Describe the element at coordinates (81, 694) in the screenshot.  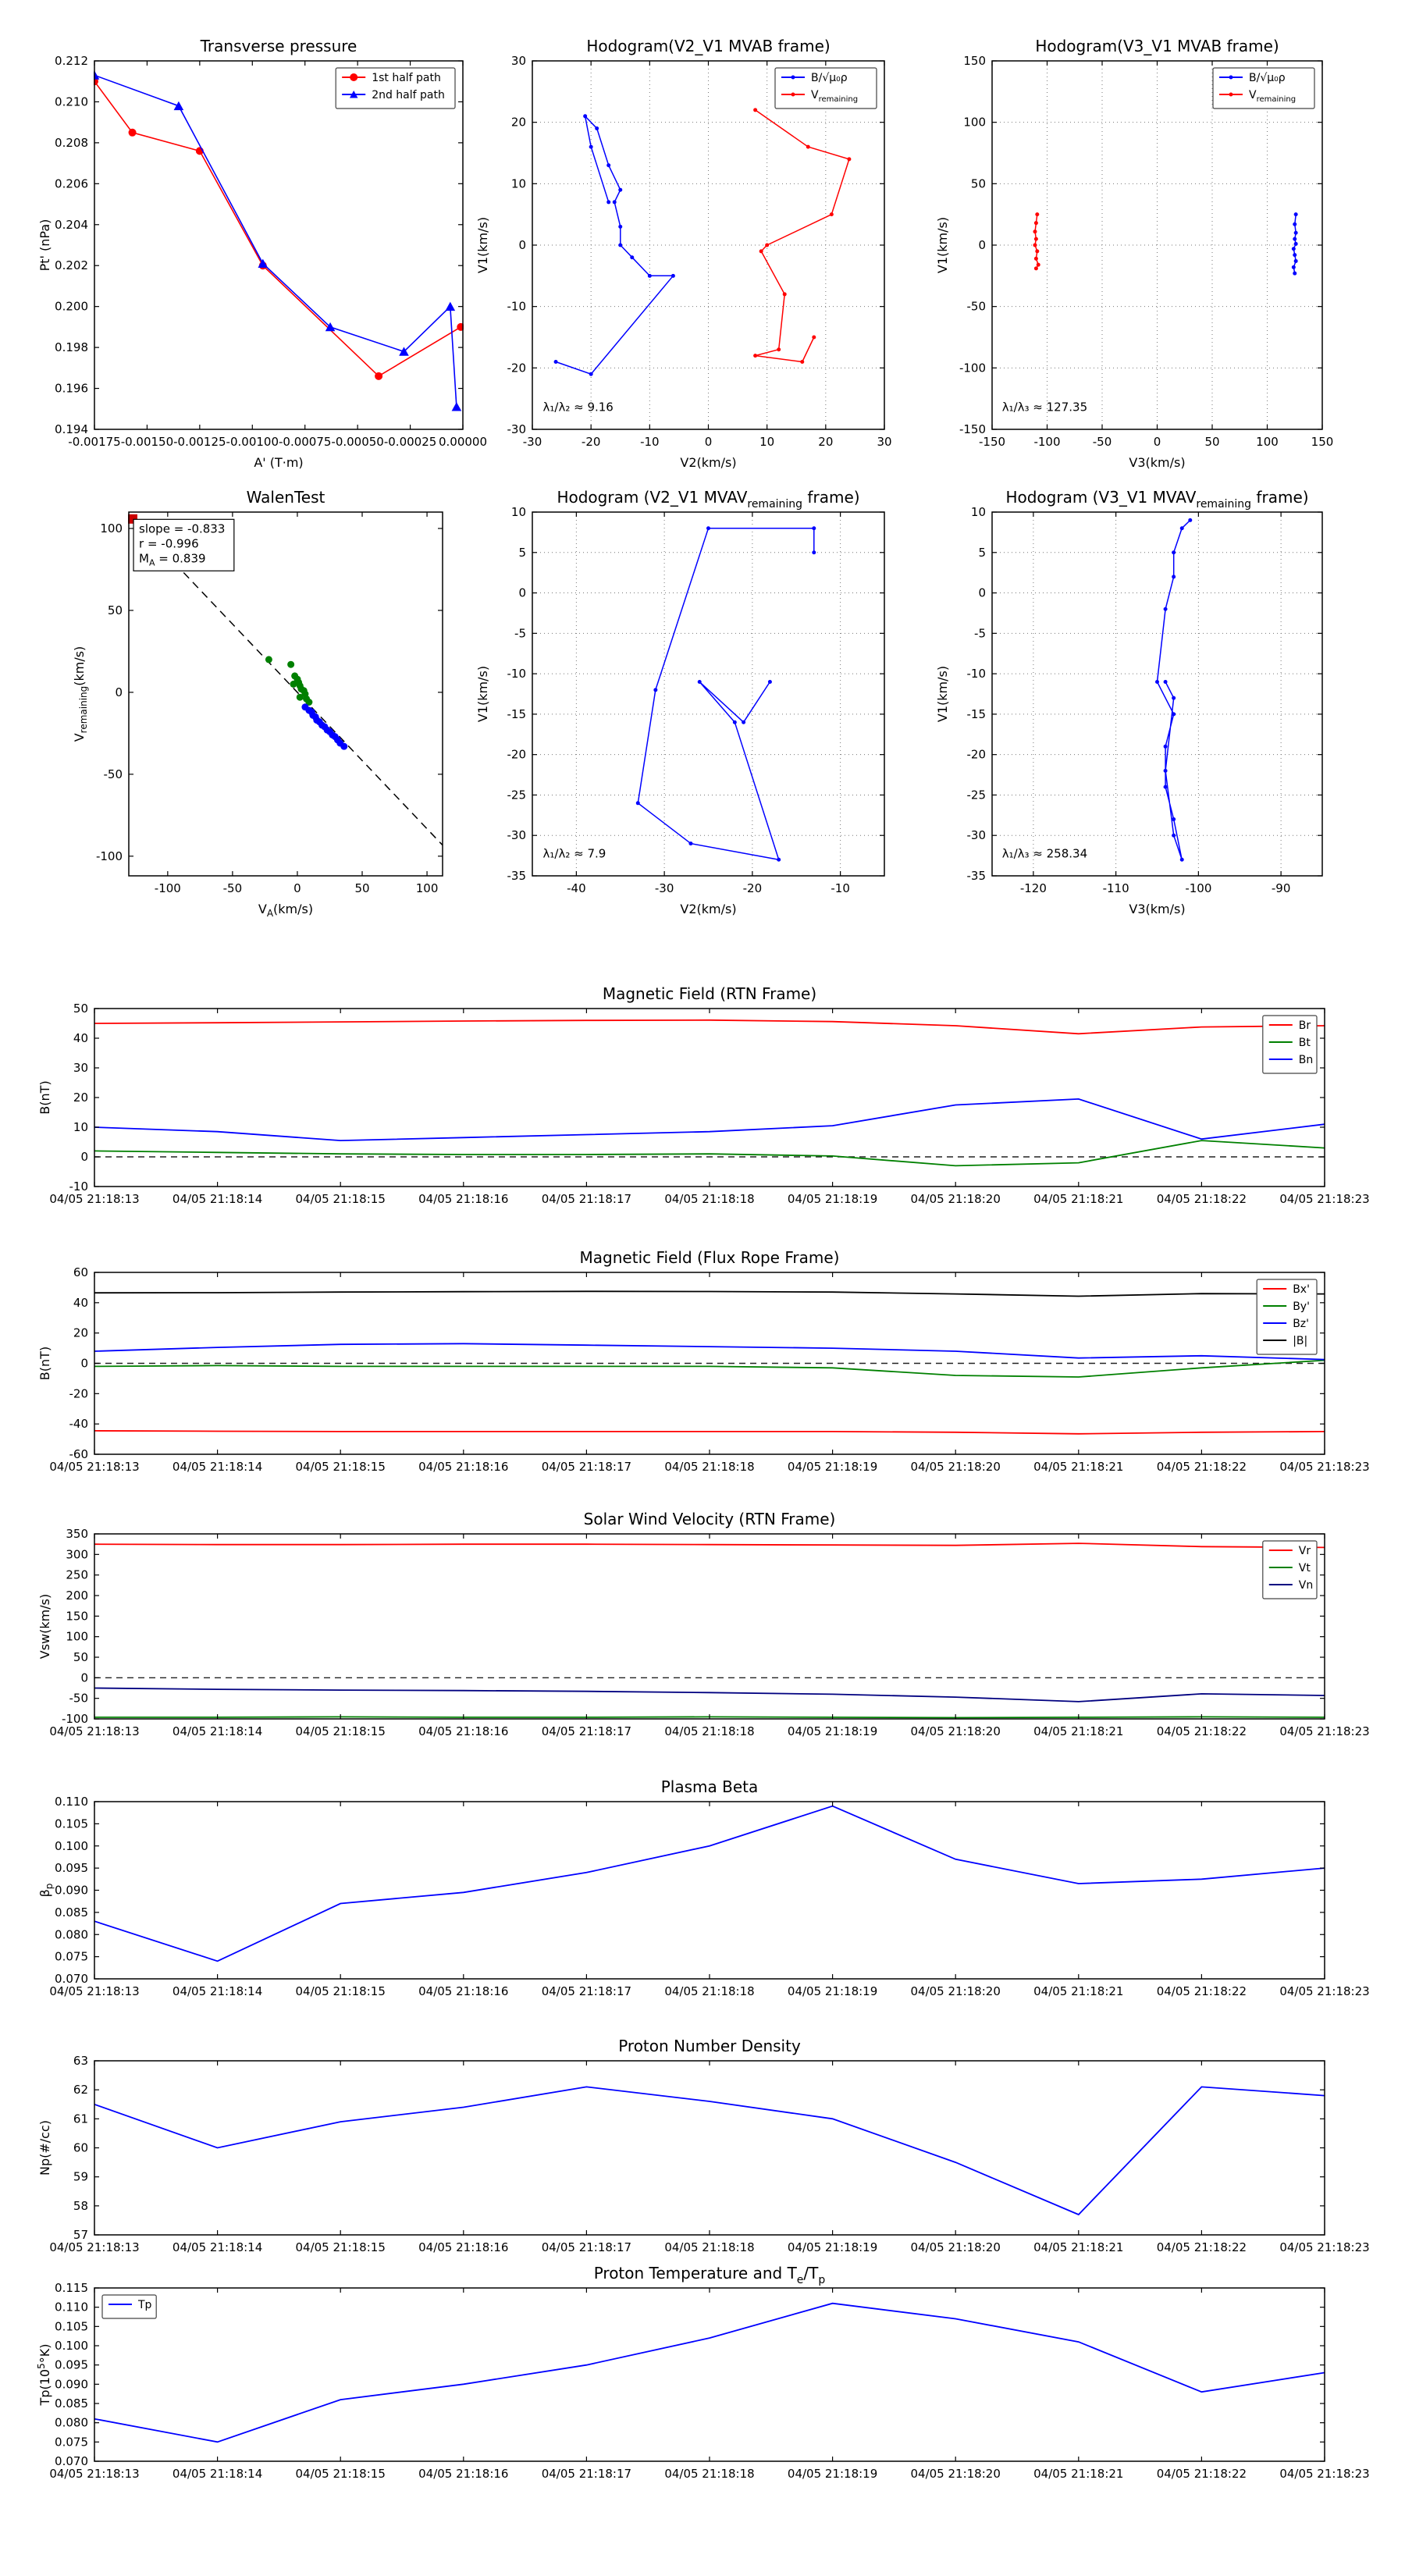
I see `svg-text: Vremaining(km/s)` at that location.